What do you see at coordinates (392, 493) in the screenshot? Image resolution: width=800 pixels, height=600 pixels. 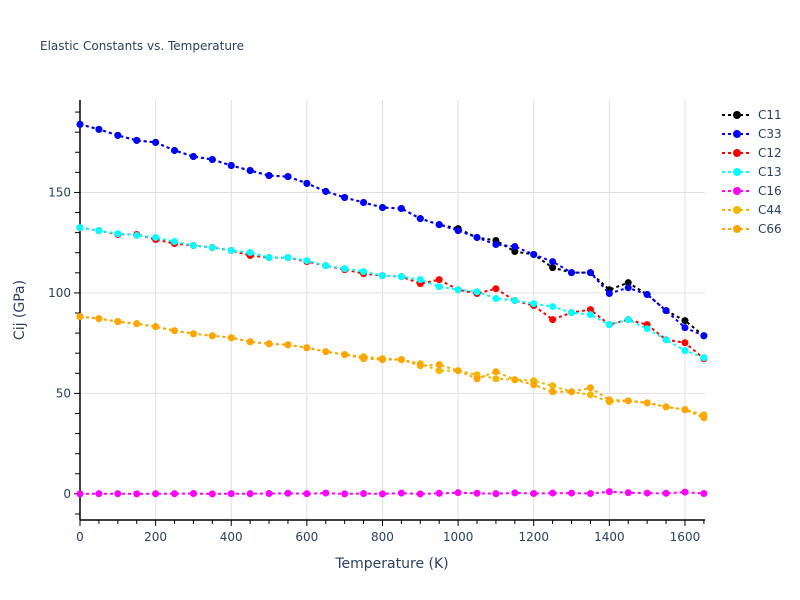 I see `series-C16` at bounding box center [392, 493].